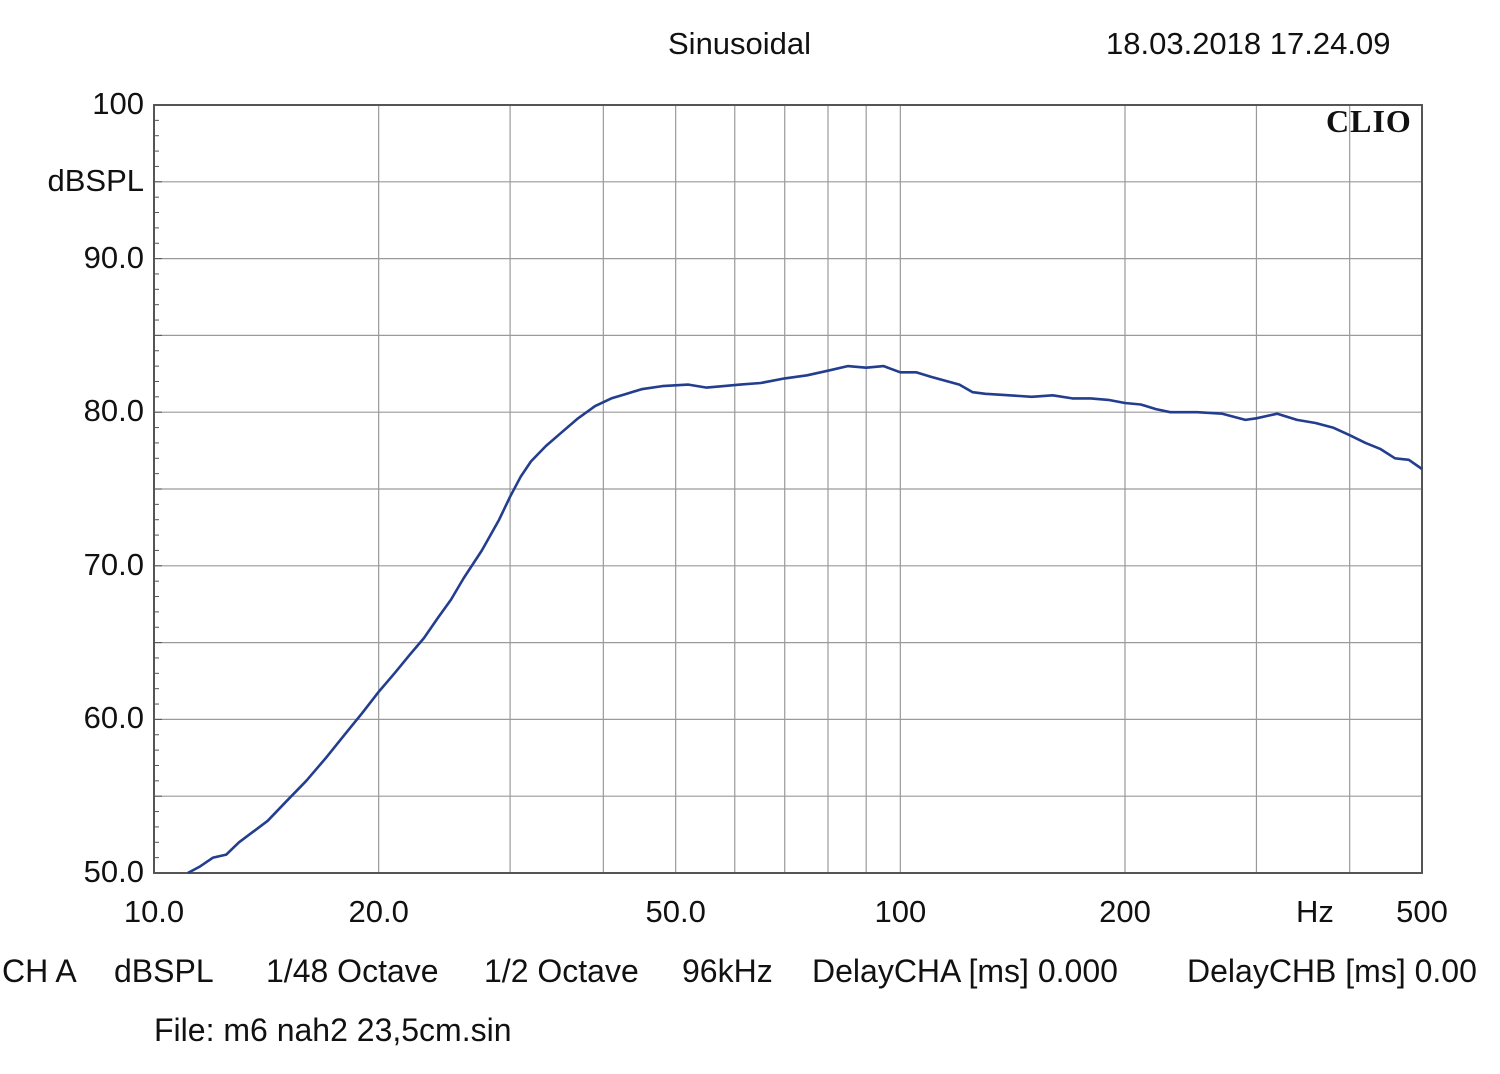 This screenshot has width=1500, height=1074. What do you see at coordinates (1332, 971) in the screenshot?
I see `footer-delay-chb: DelayCHB [ms] 0.00` at bounding box center [1332, 971].